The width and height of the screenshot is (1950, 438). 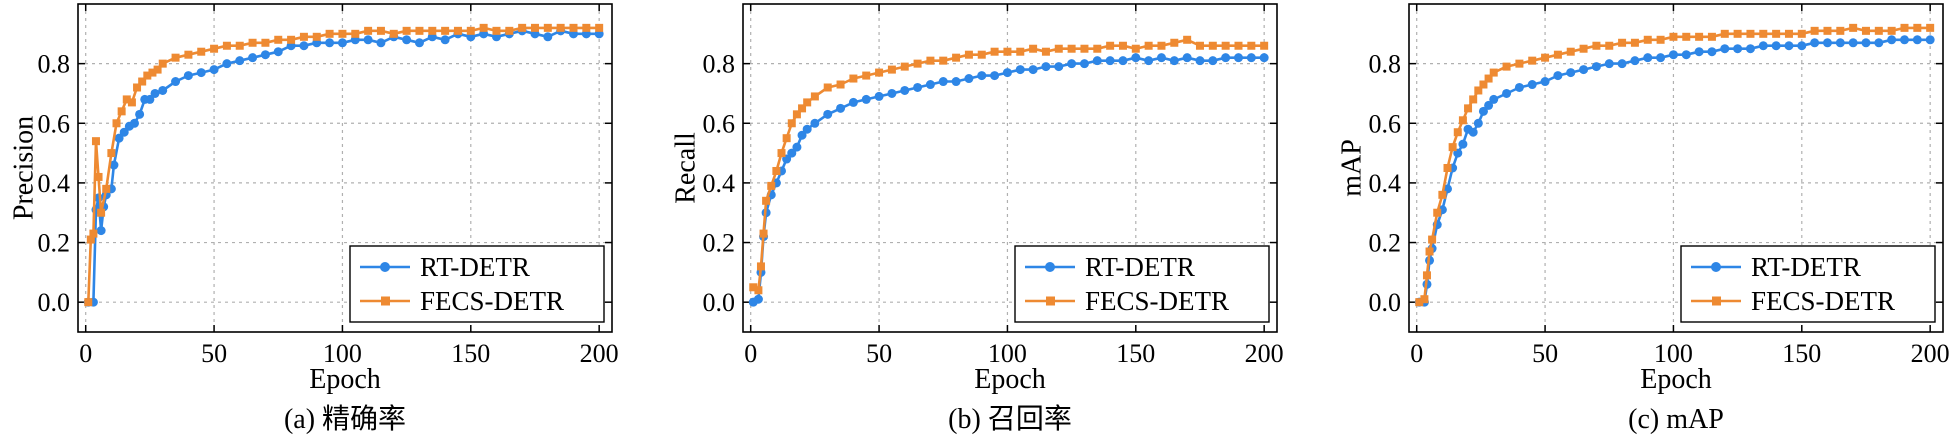 What do you see at coordinates (1416, 353) in the screenshot?
I see `x-tick-label: 0` at bounding box center [1416, 353].